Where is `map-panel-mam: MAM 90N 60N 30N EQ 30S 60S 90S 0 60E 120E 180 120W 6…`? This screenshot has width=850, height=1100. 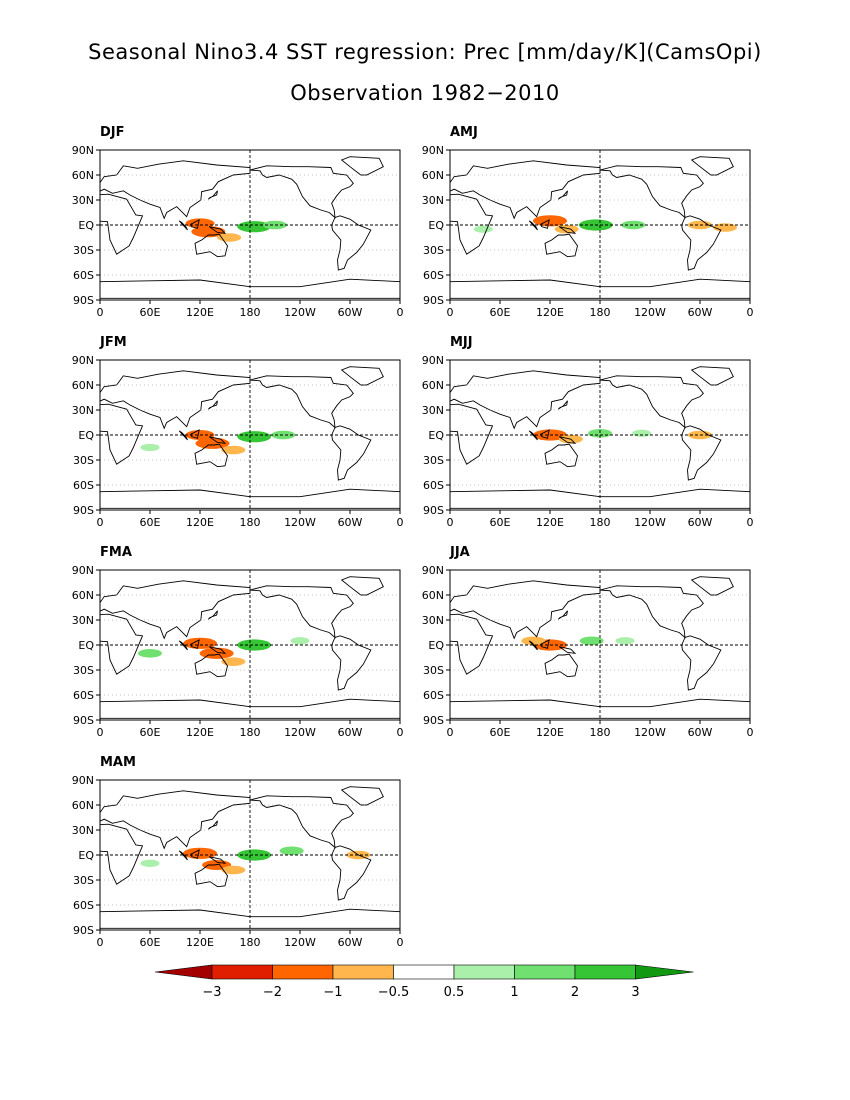
map-panel-mam: MAM 90N 60N 30N EQ 30S 60S 90S 0 60E 120E 180 120W 6… is located at coordinates (235, 852).